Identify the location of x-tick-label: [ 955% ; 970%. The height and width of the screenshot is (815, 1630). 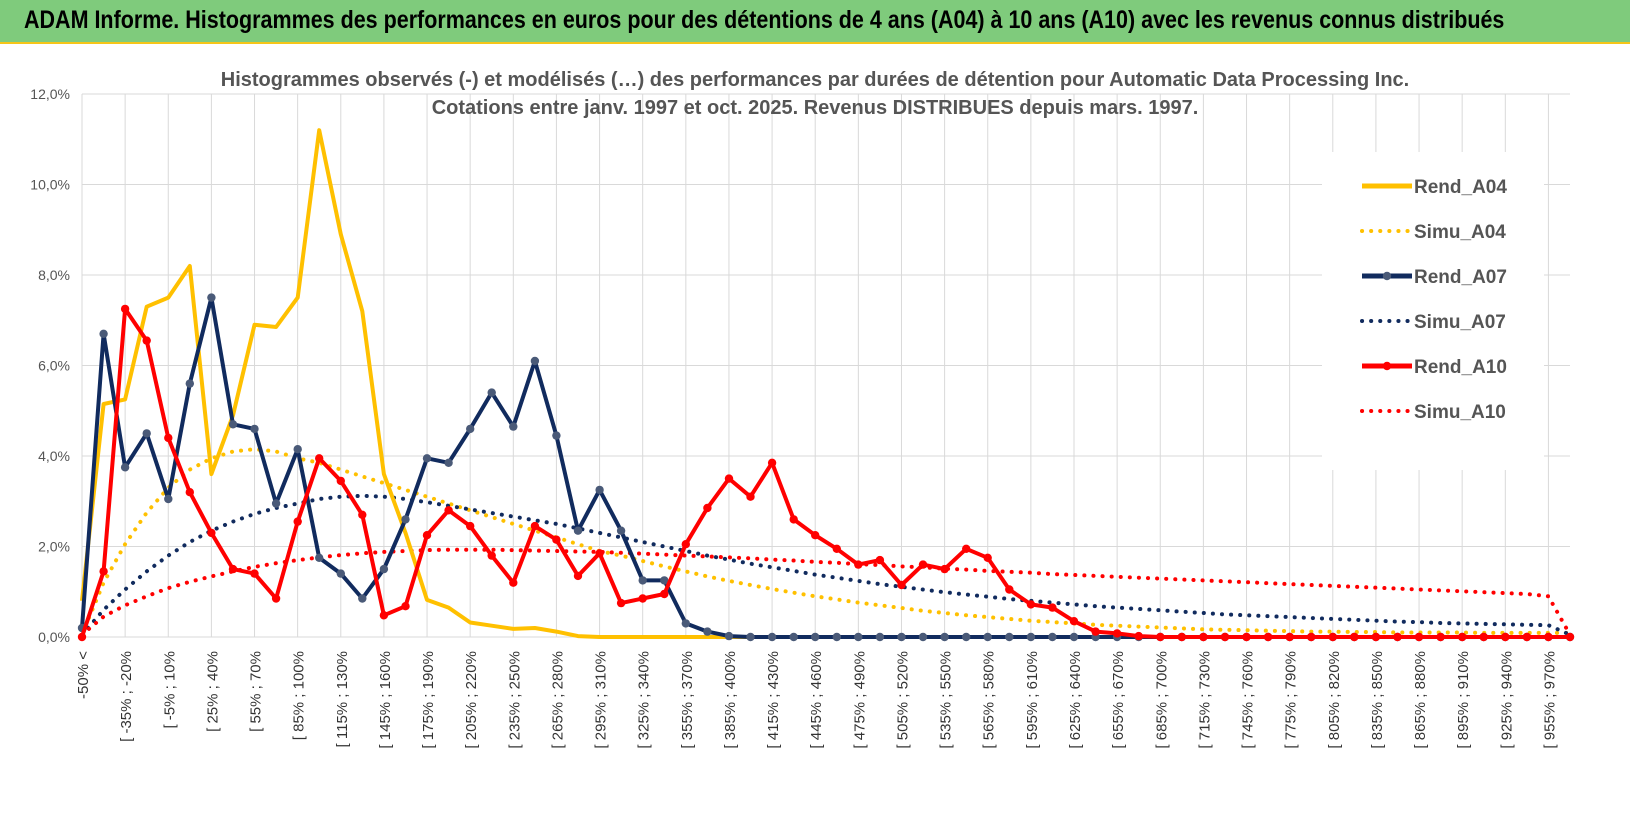
(1549, 700).